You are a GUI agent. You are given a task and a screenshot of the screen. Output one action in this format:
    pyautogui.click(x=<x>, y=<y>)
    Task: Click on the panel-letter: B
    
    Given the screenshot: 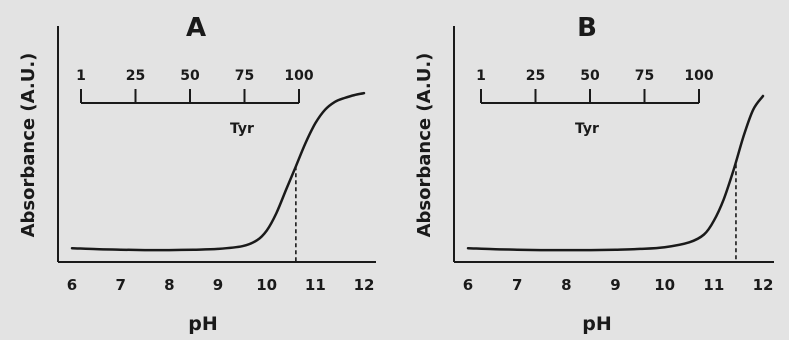 What is the action you would take?
    pyautogui.click(x=587, y=28)
    